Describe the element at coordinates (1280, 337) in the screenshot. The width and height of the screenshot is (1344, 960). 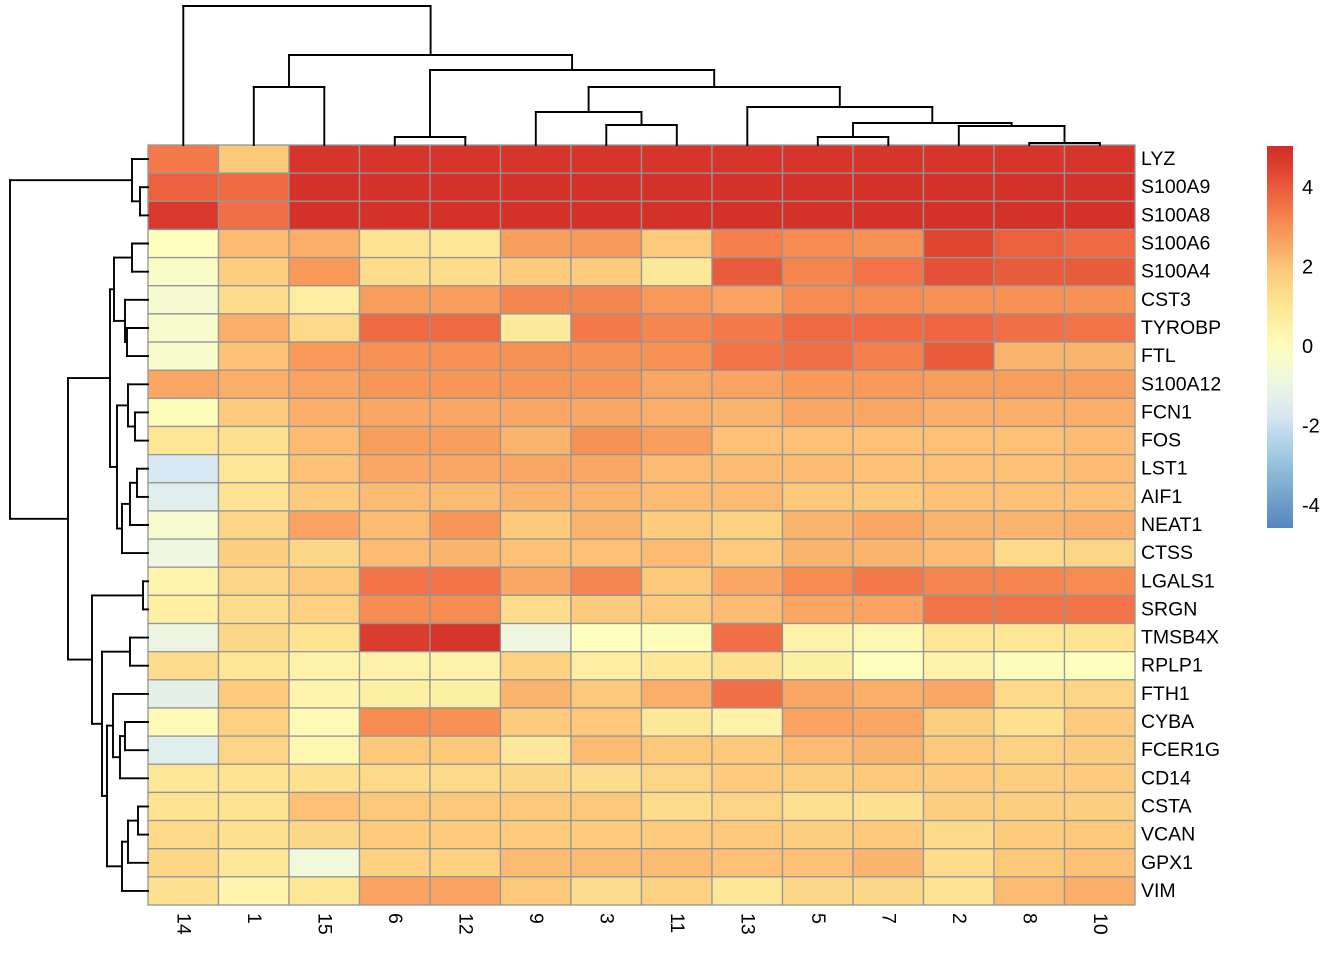
I see `legend-gradient-bar` at that location.